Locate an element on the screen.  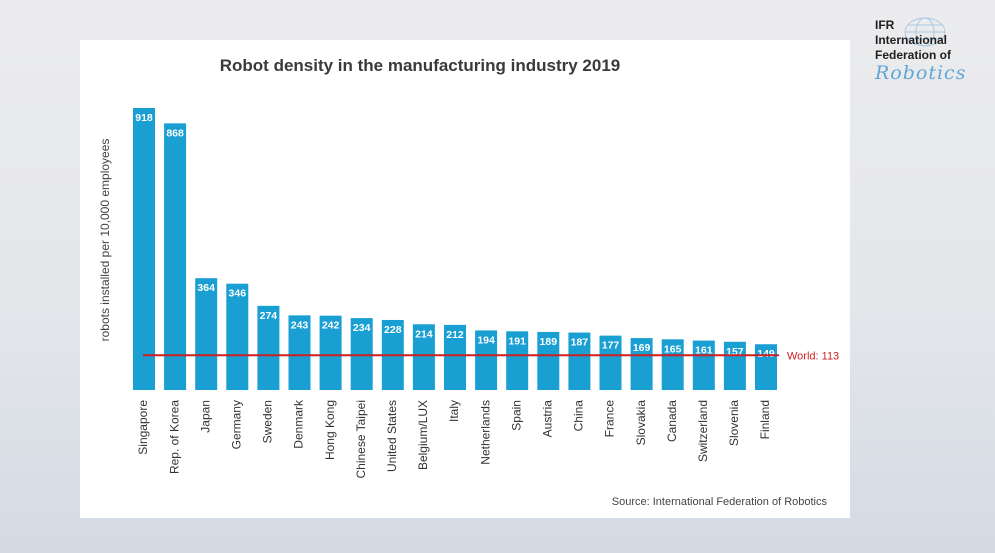
bar-japan is located at coordinates (206, 334).